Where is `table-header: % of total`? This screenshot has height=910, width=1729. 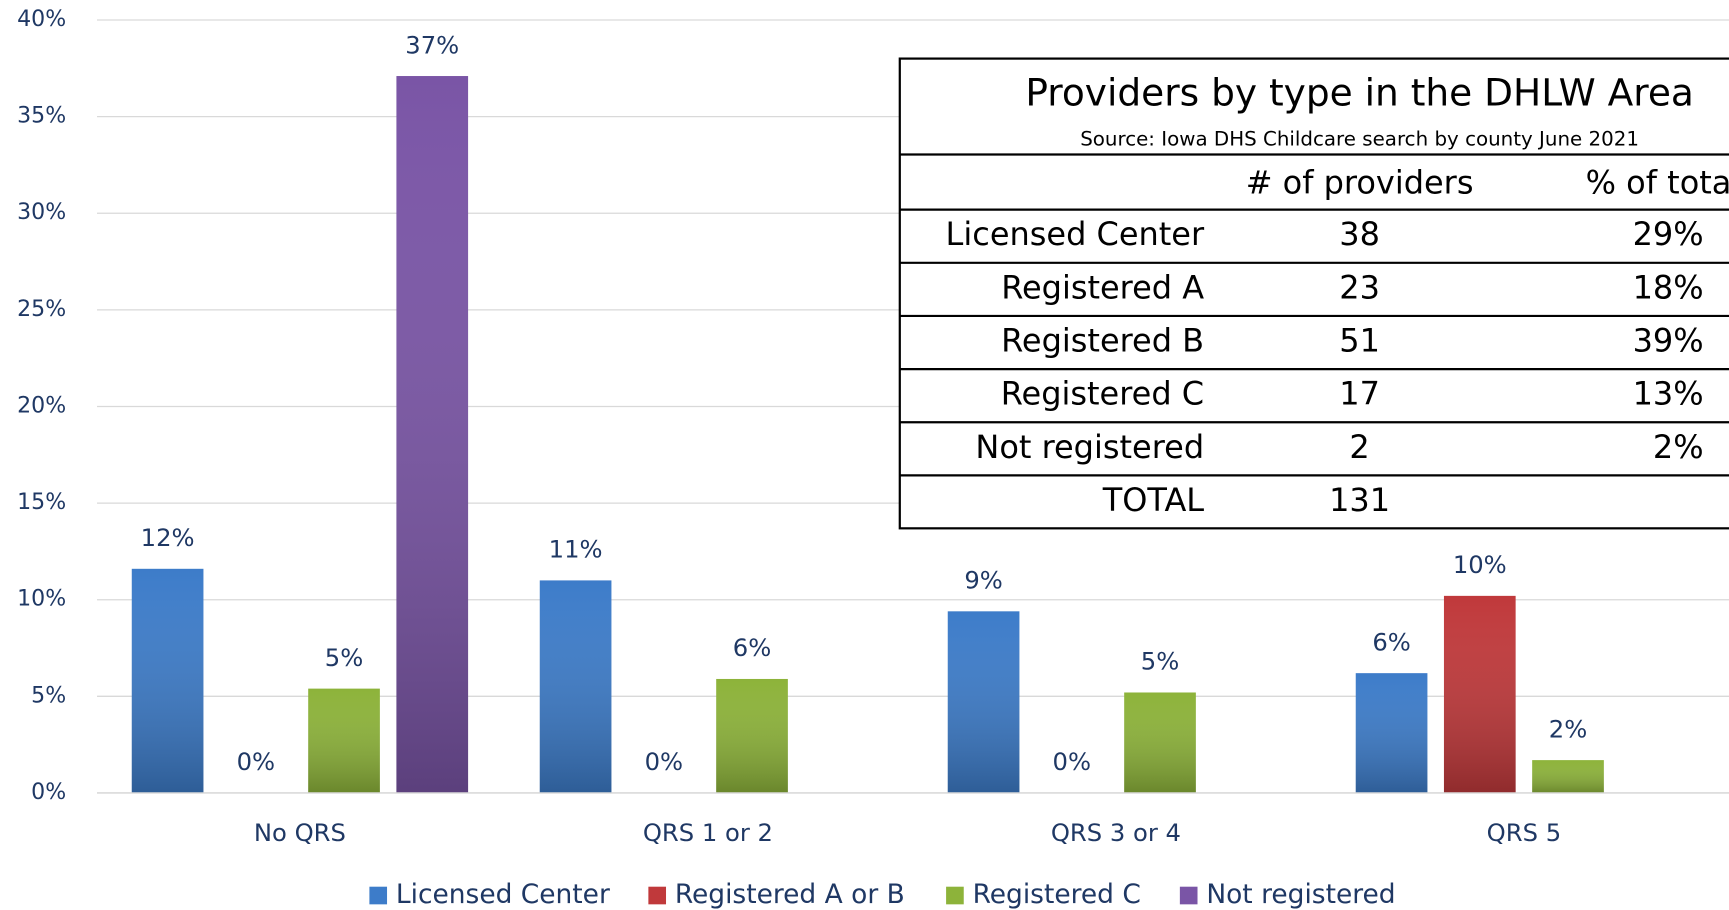
table-header: % of total is located at coordinates (1657, 182).